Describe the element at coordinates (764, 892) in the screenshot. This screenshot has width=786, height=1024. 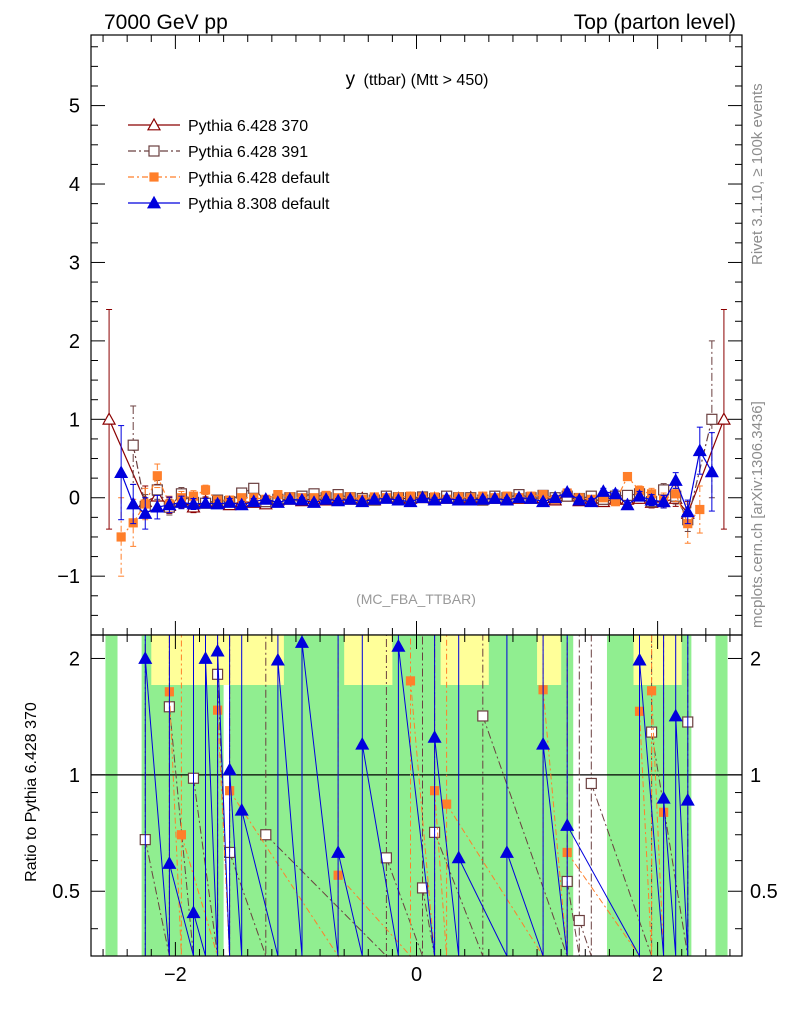
I see `ratio-y-tick-label-right: 0.5` at that location.